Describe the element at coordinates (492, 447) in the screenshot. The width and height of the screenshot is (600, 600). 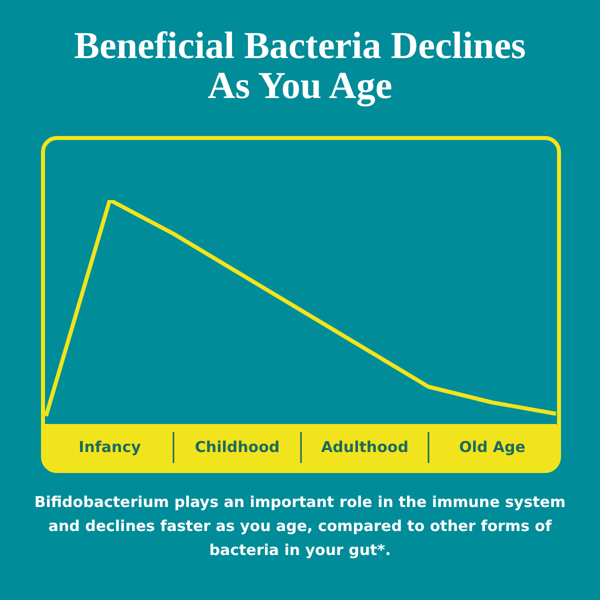
I see `x-tick-label: Old Age` at that location.